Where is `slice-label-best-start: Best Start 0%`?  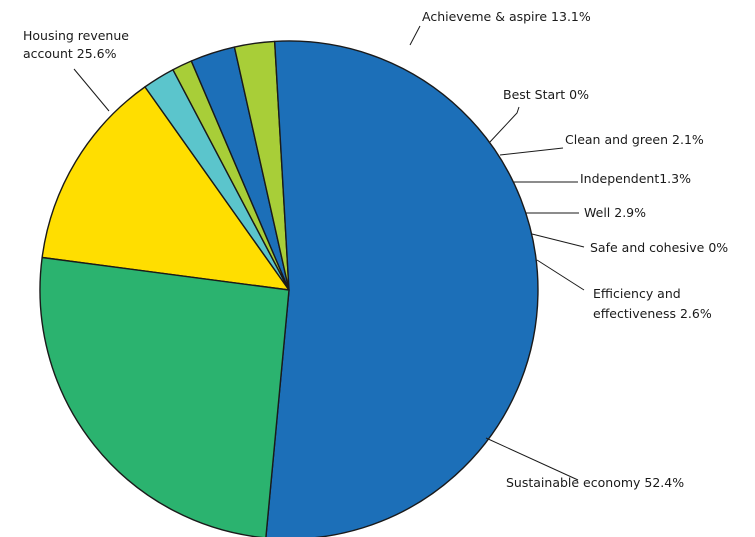 slice-label-best-start: Best Start 0% is located at coordinates (546, 94).